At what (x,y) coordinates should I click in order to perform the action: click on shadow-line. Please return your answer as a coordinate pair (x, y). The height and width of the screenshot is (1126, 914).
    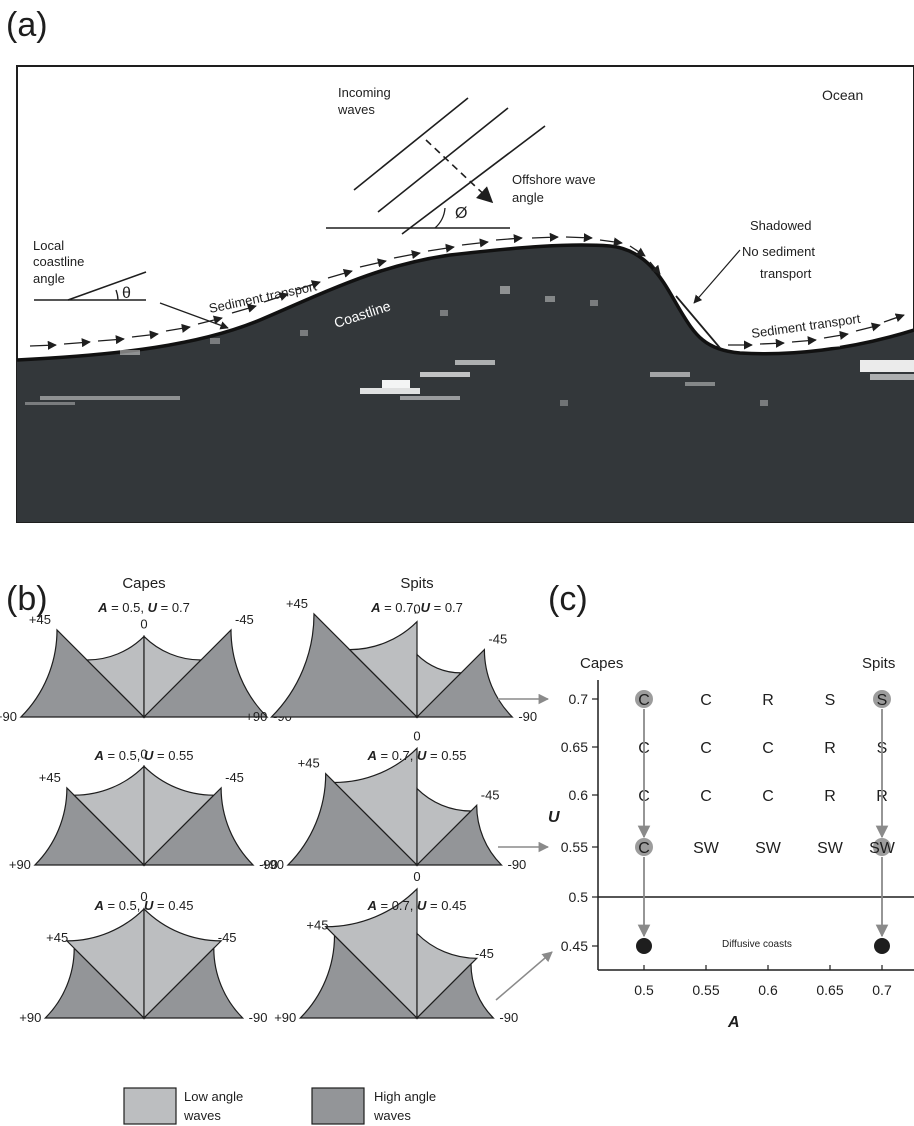
    Looking at the image, I should click on (698, 322).